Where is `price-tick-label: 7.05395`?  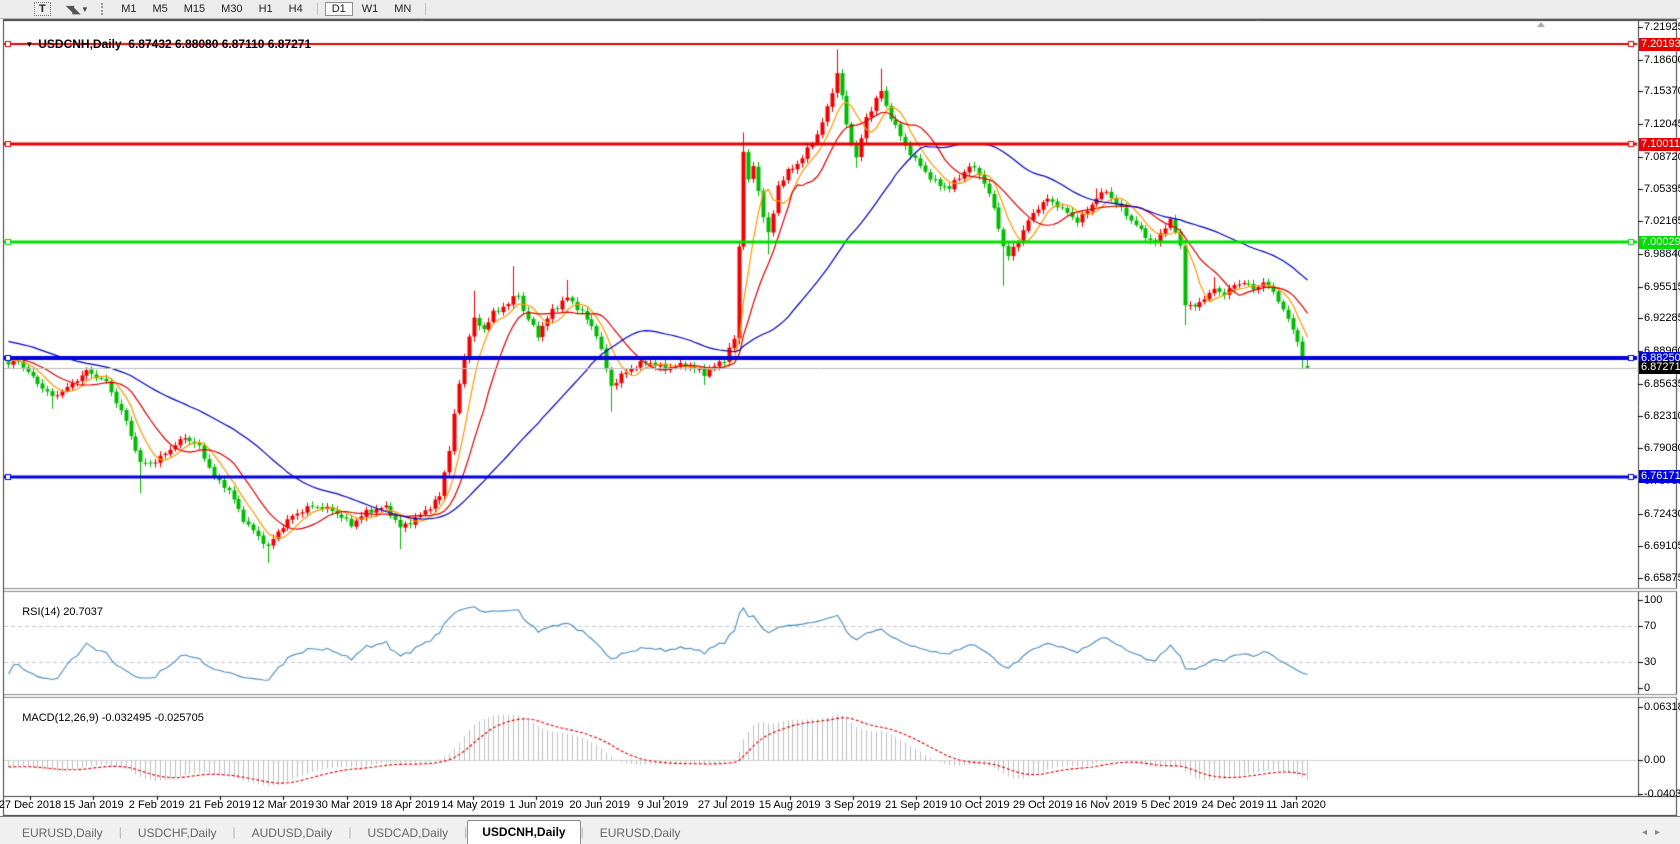 price-tick-label: 7.05395 is located at coordinates (1662, 189).